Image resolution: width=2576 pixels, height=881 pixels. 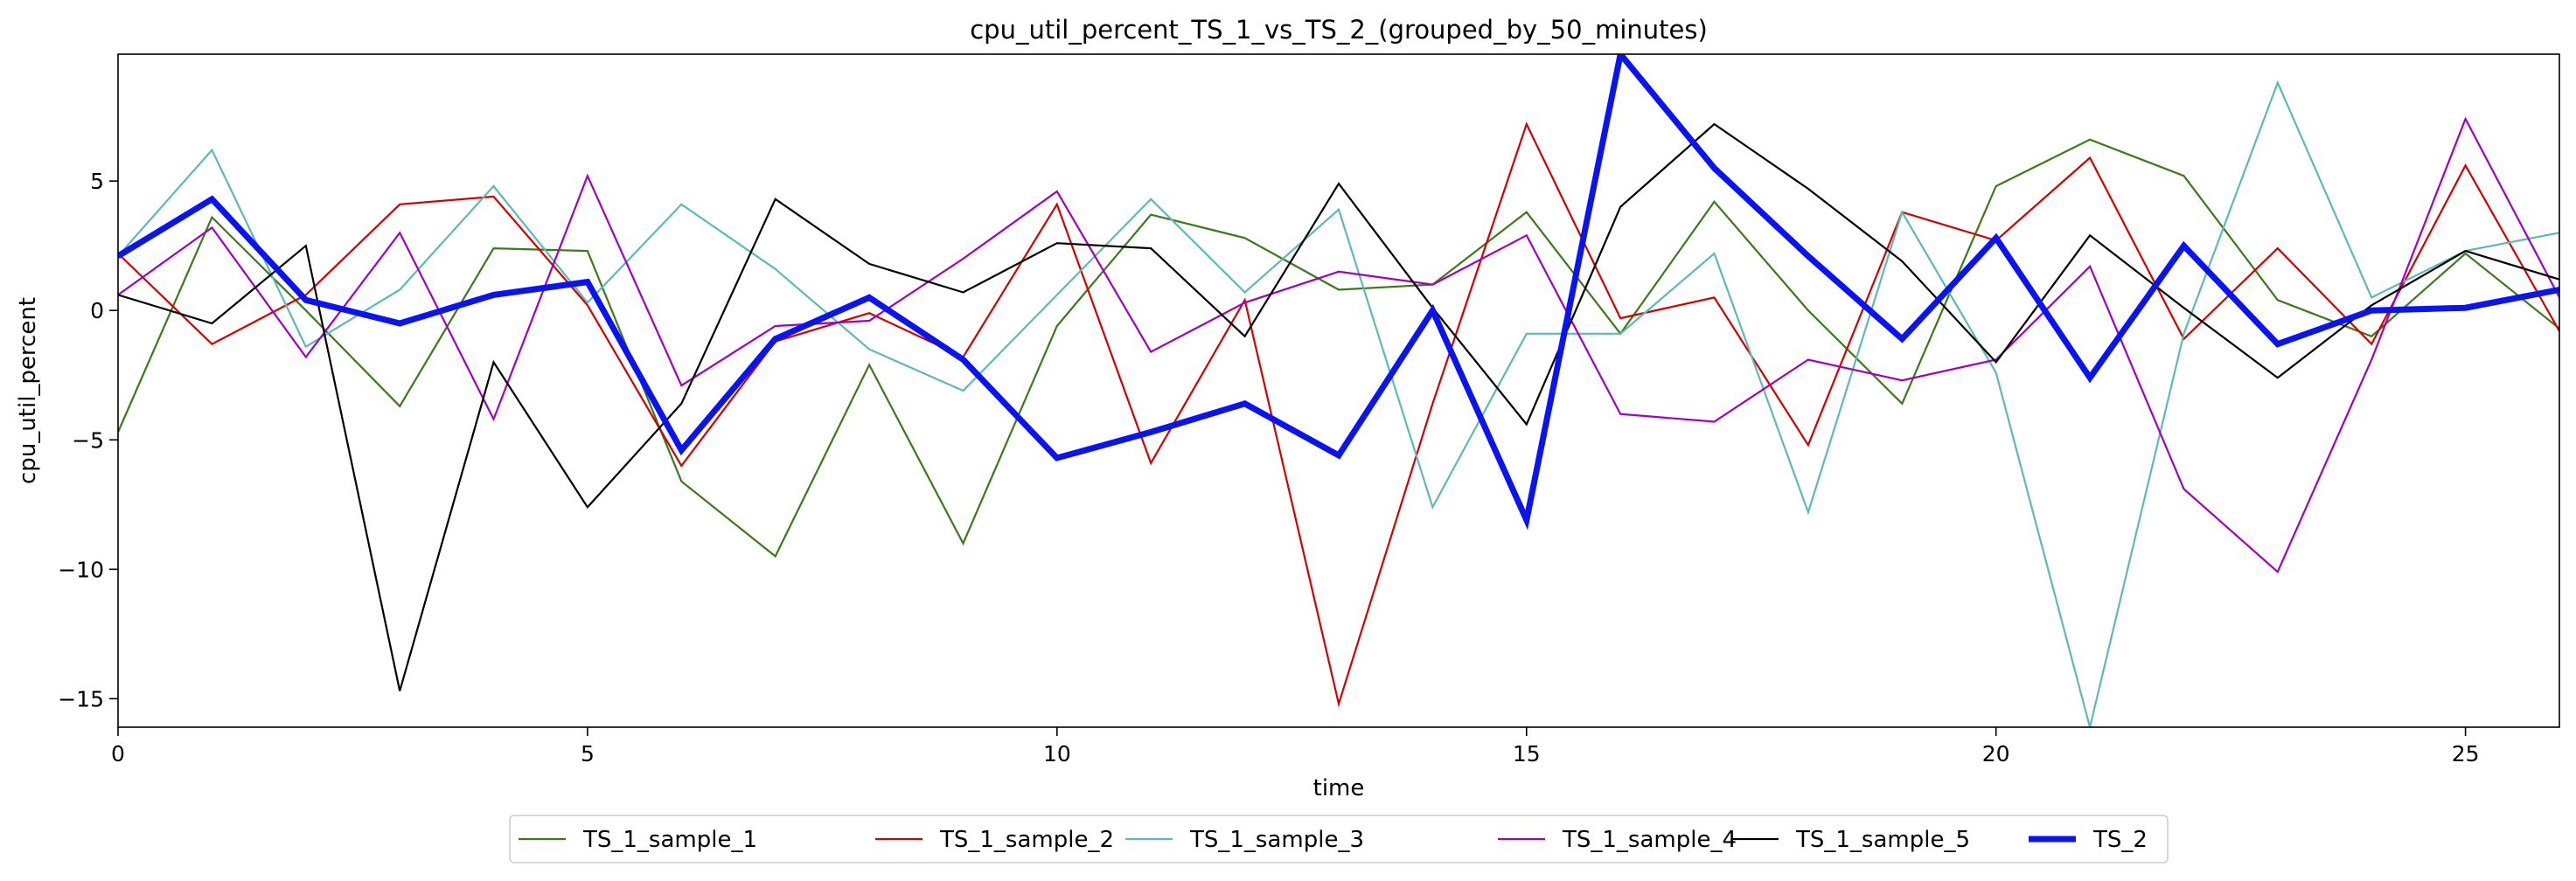 I want to click on x-tick-label: 25, so click(x=2466, y=754).